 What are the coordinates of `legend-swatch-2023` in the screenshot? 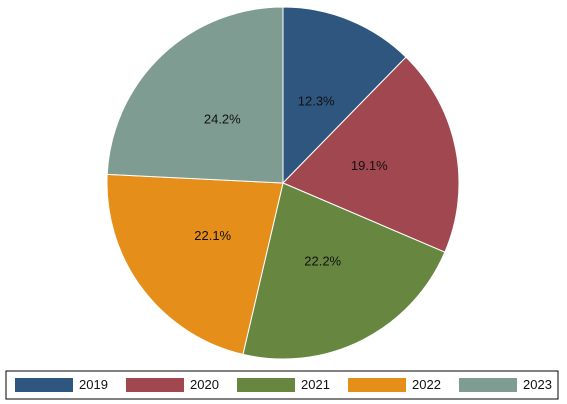 It's located at (488, 385).